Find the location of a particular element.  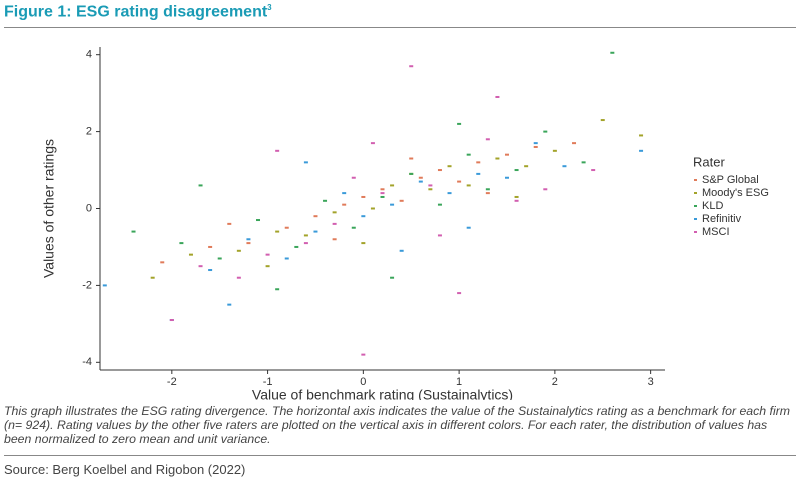

footnote-ref: 3 is located at coordinates (269, 7).